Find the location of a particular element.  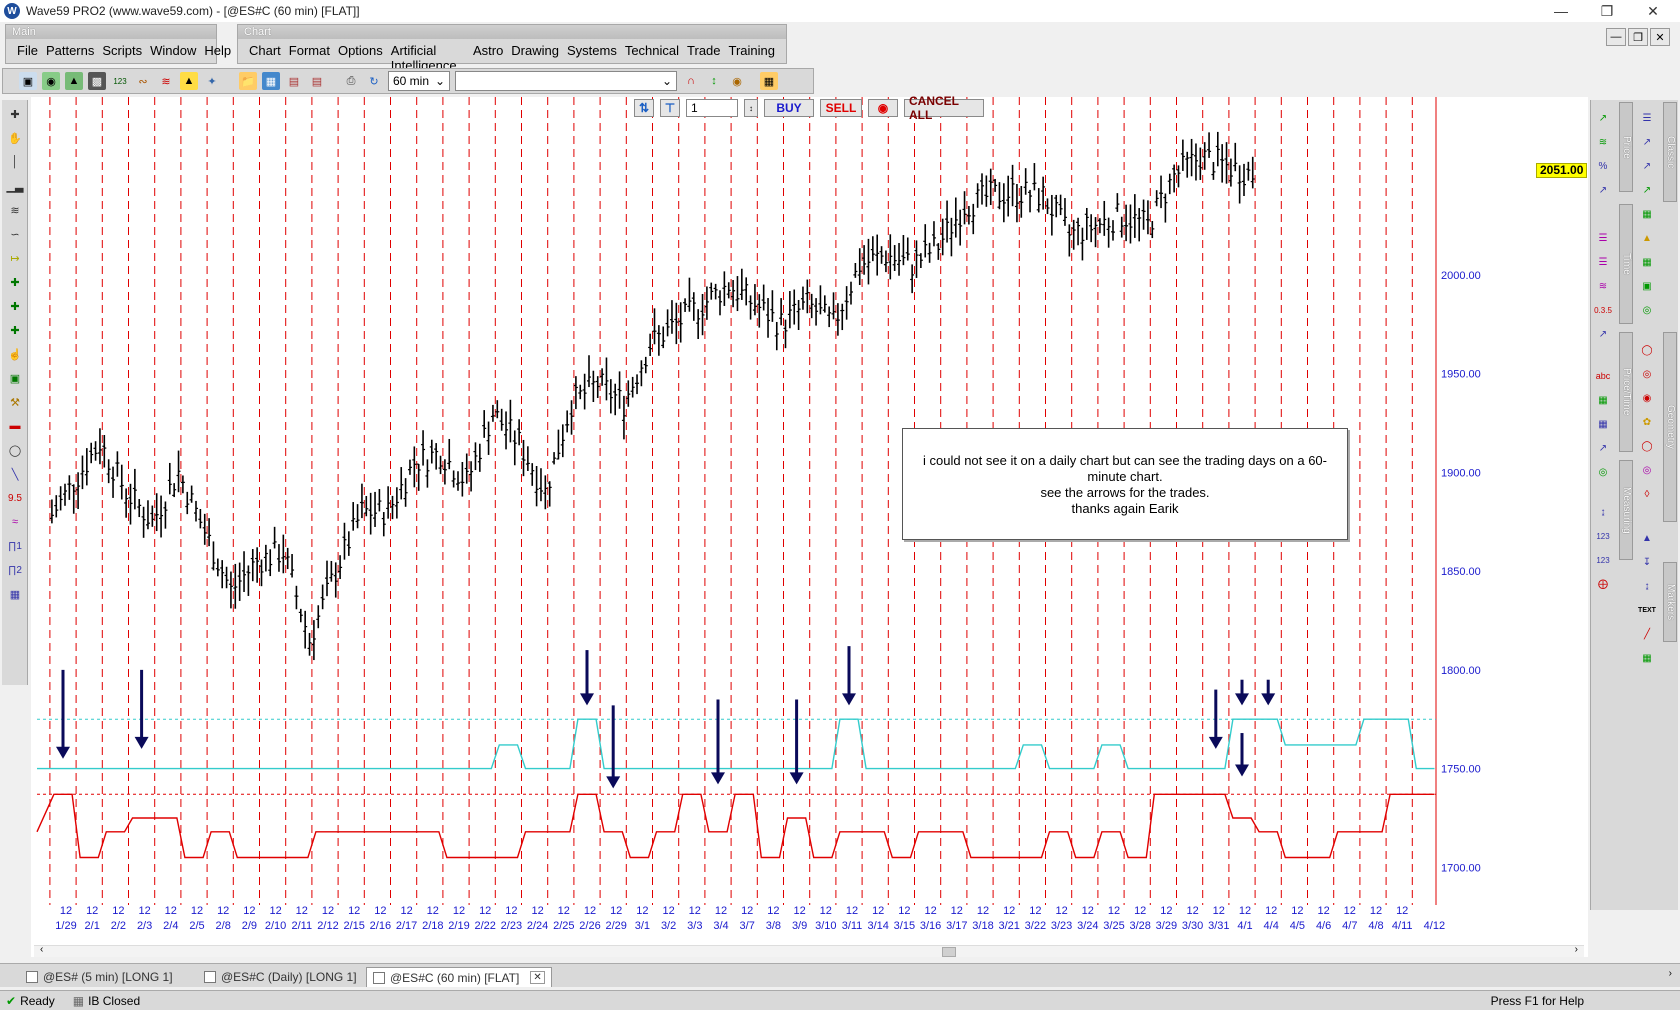

chart-menu-trade: Trade is located at coordinates (704, 50).